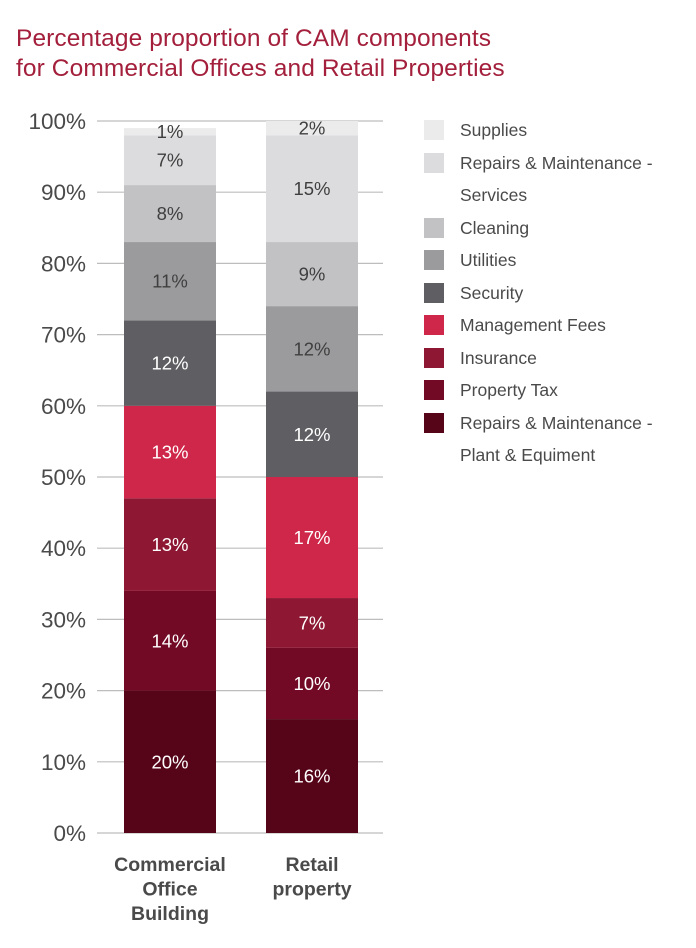 This screenshot has height=948, width=696. What do you see at coordinates (488, 260) in the screenshot?
I see `legend-label: Utilities` at bounding box center [488, 260].